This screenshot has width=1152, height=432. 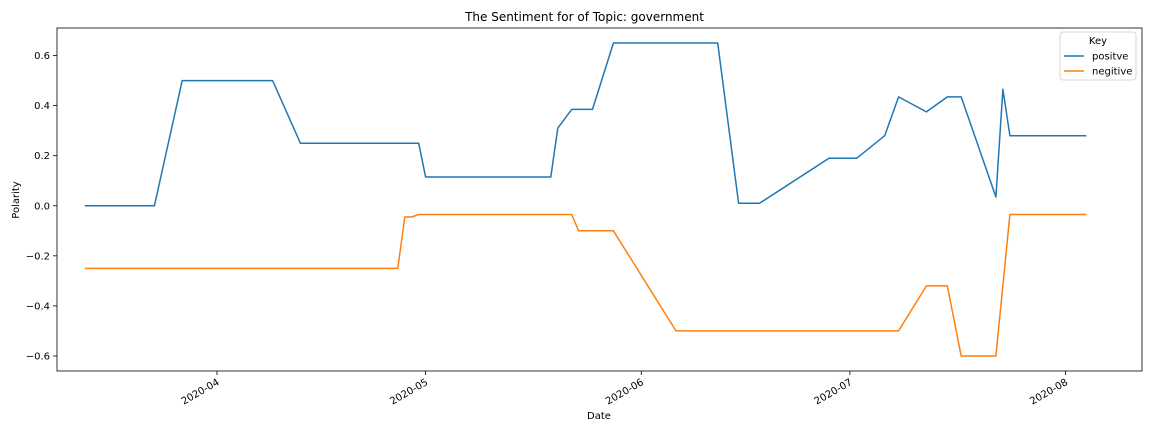 I want to click on legend-box, so click(x=1098, y=56).